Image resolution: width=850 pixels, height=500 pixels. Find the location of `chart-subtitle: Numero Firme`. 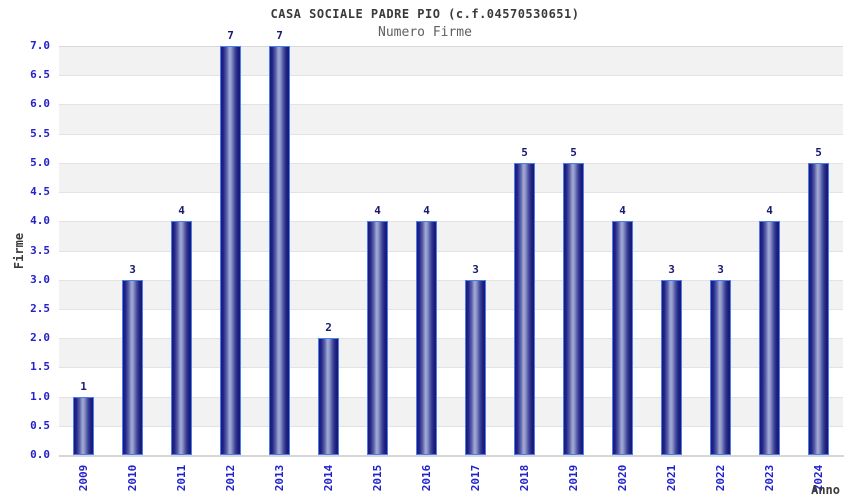

chart-subtitle: Numero Firme is located at coordinates (425, 32).